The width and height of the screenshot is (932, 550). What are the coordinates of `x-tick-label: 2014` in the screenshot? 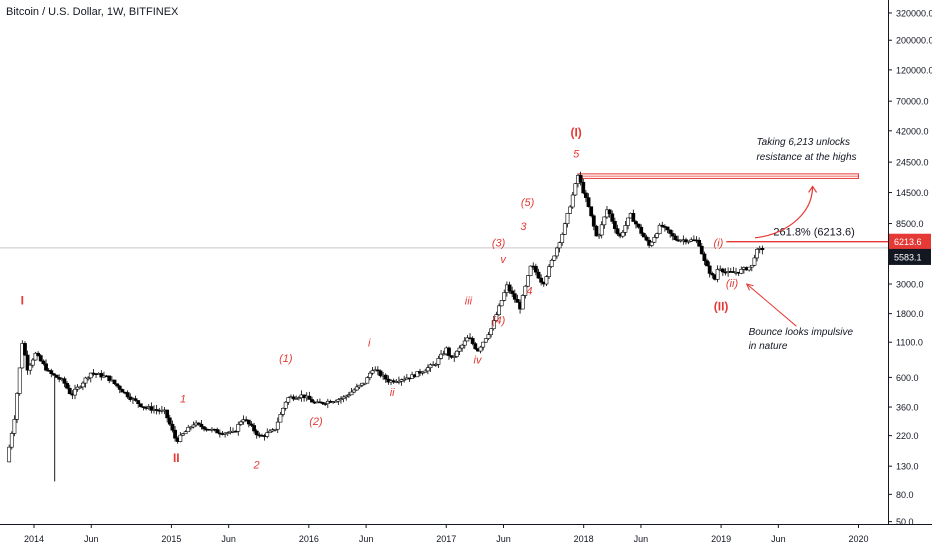 It's located at (34, 539).